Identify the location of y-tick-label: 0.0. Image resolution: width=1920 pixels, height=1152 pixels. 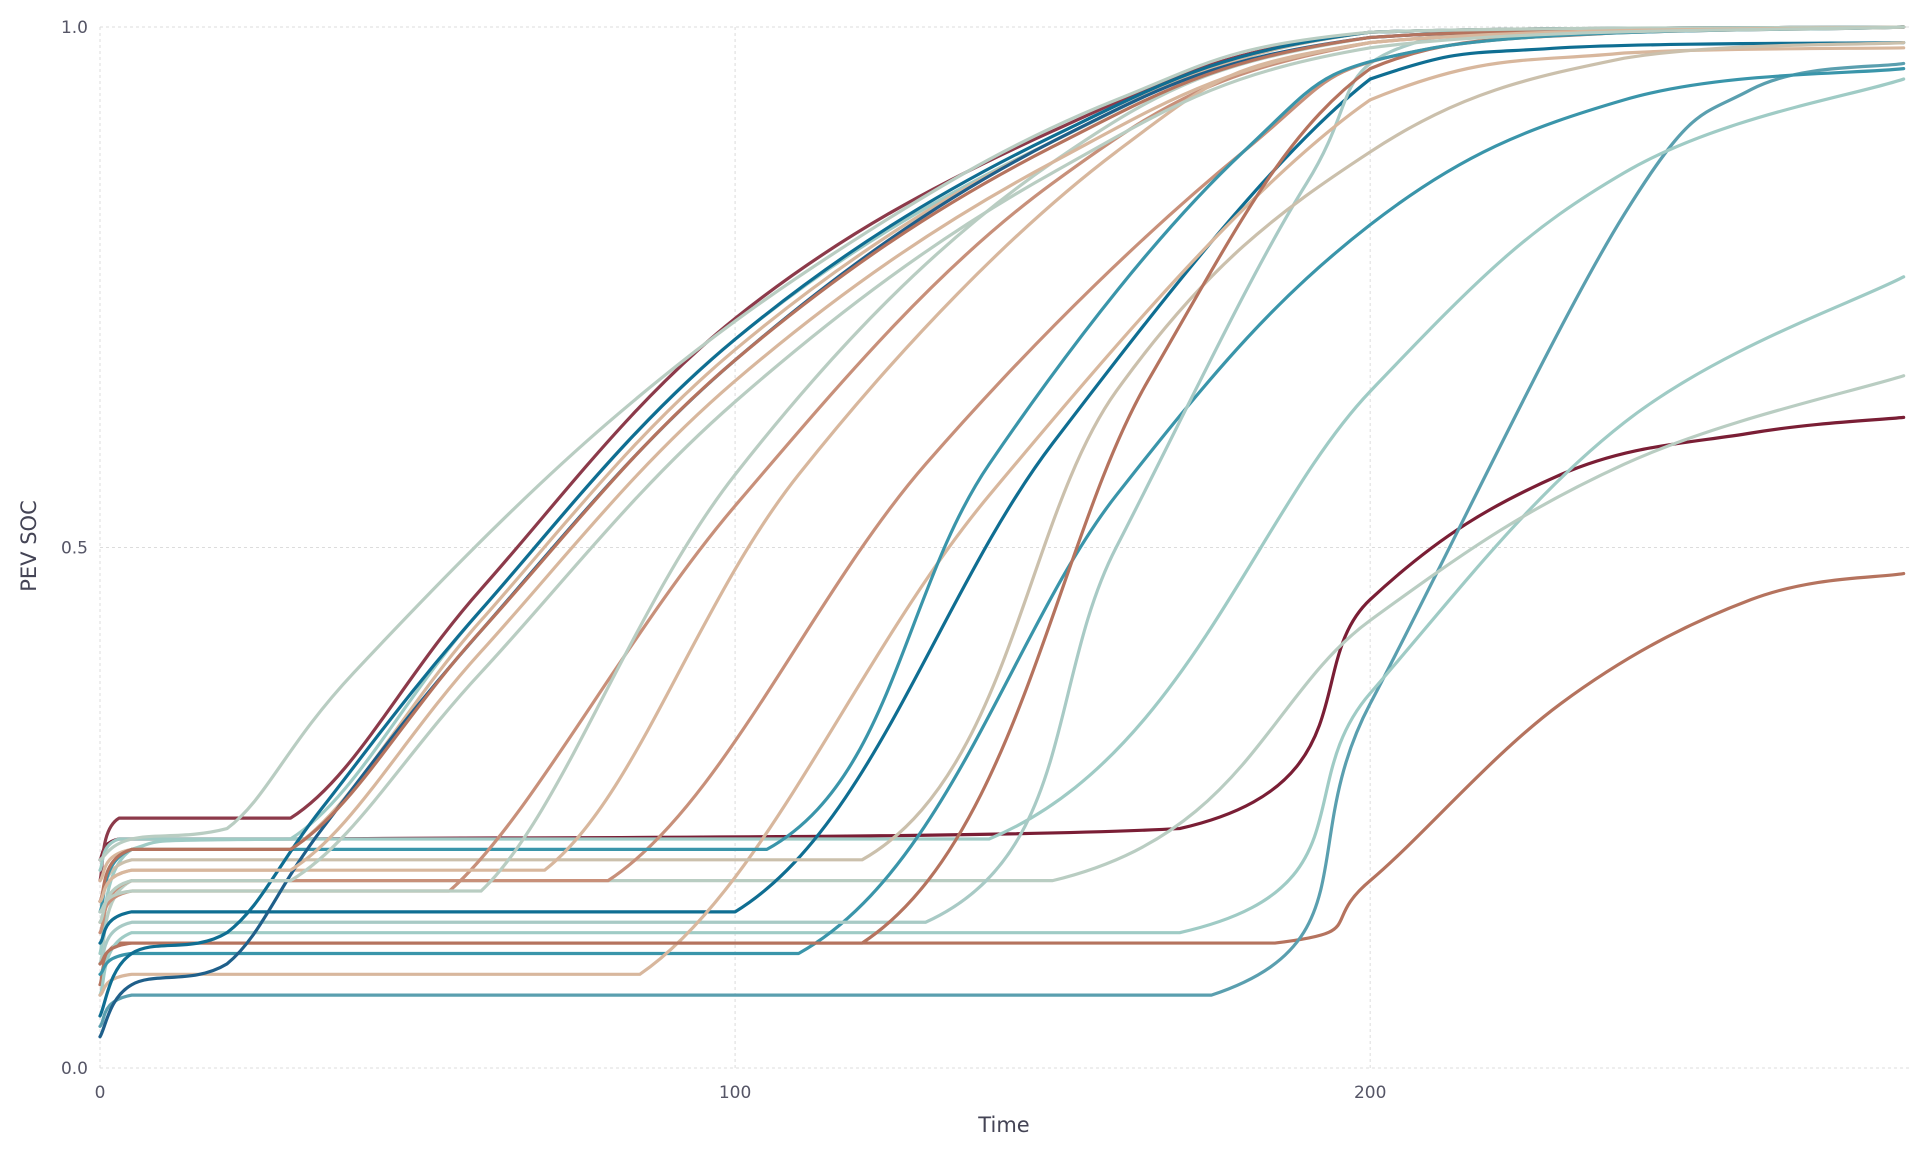
(74, 1069).